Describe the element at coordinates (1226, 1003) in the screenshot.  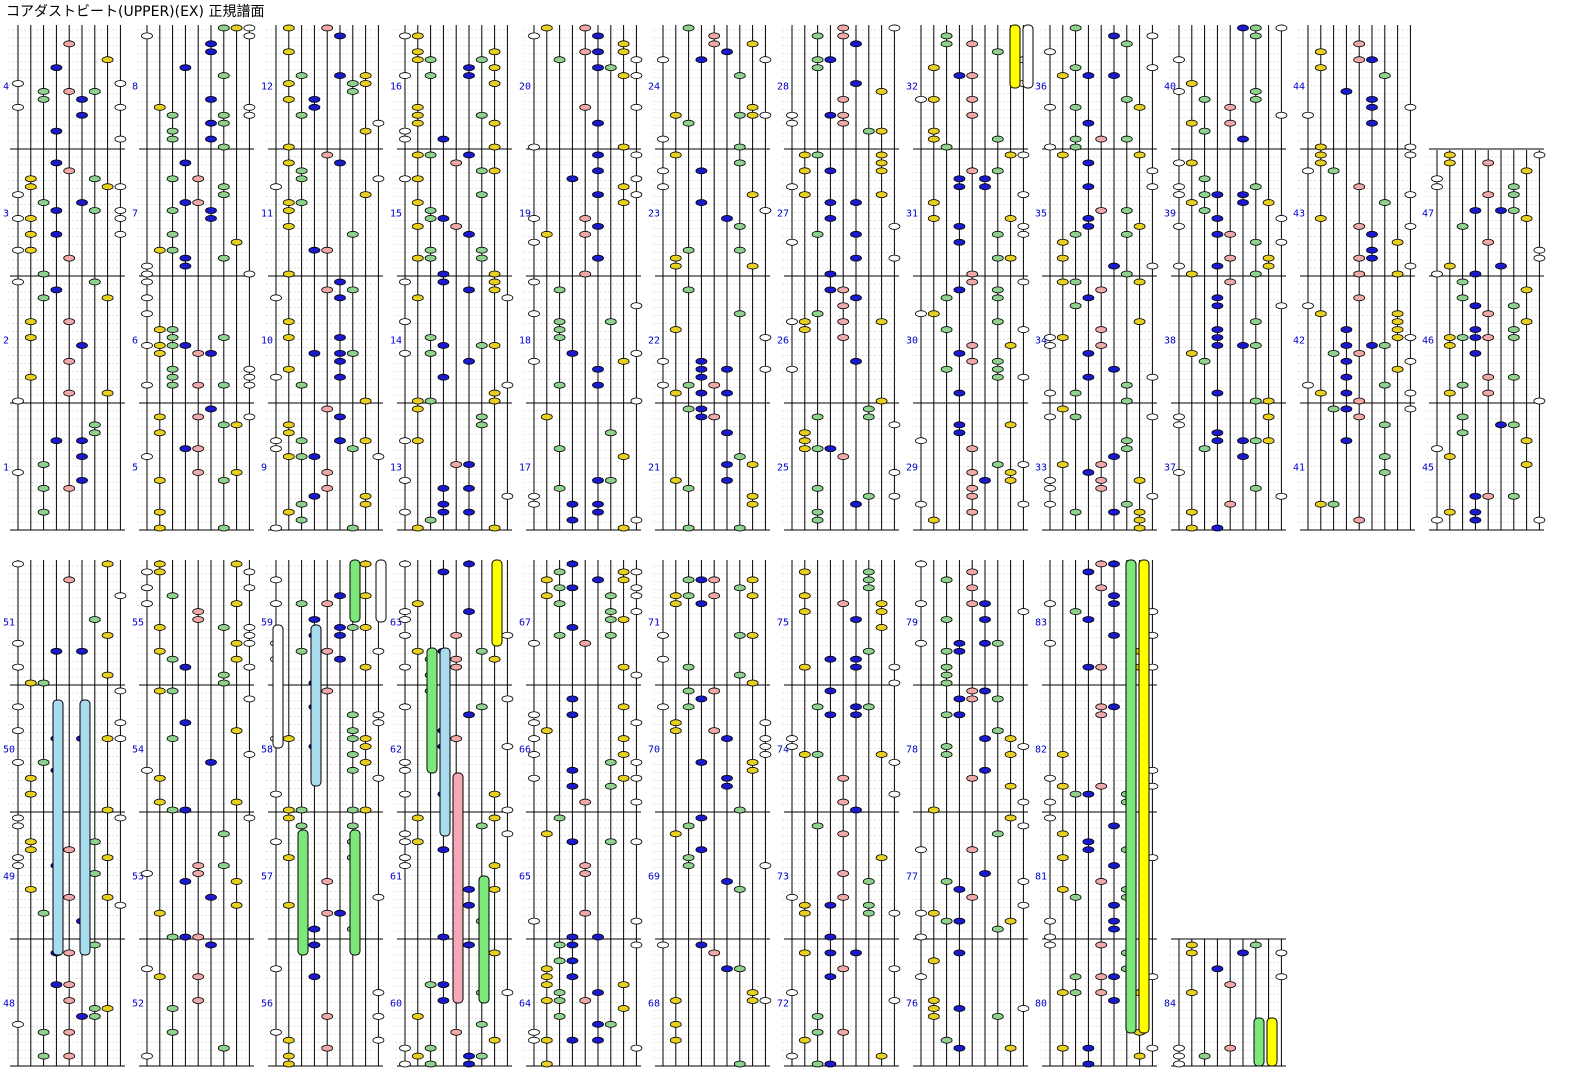
I see `chart-column: 84` at that location.